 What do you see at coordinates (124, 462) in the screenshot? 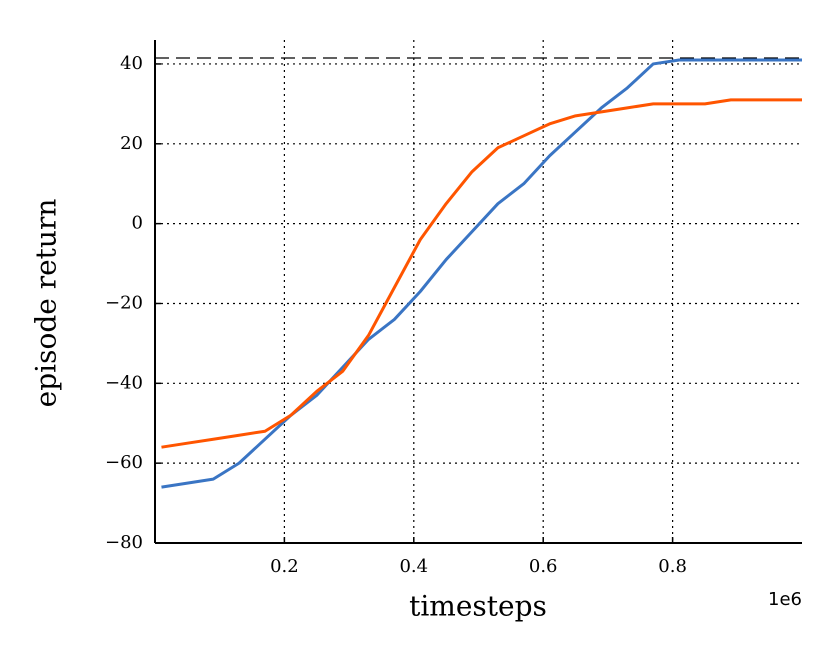
I see `y-tick-label: −60` at bounding box center [124, 462].